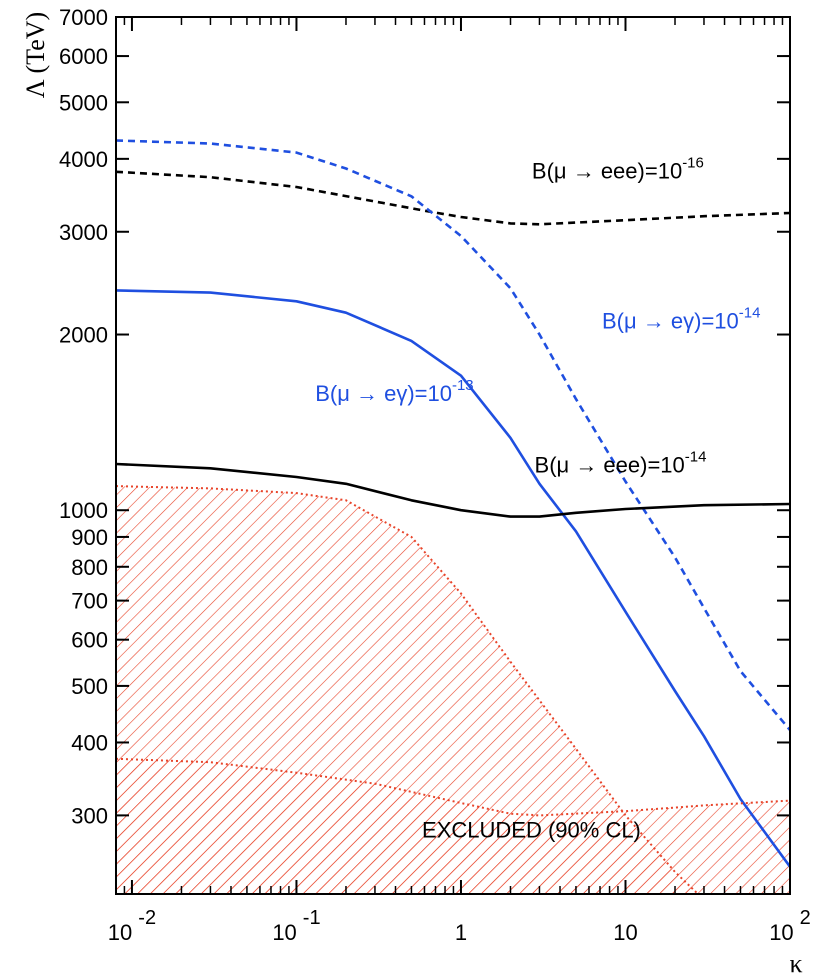 This screenshot has width=831, height=978. I want to click on x-tick-label: 1, so click(461, 932).